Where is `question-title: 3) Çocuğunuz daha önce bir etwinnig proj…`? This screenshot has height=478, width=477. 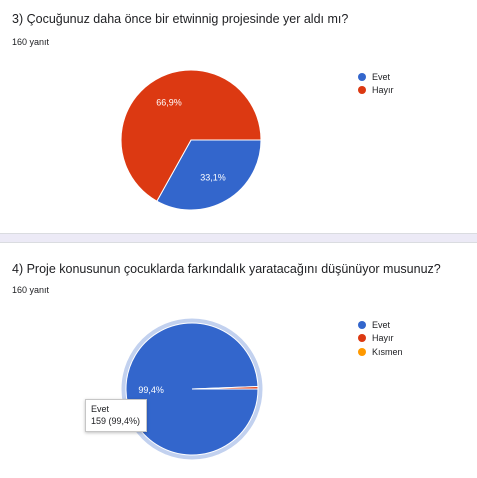 question-title: 3) Çocuğunuz daha önce bir etwinnig proj… is located at coordinates (180, 19).